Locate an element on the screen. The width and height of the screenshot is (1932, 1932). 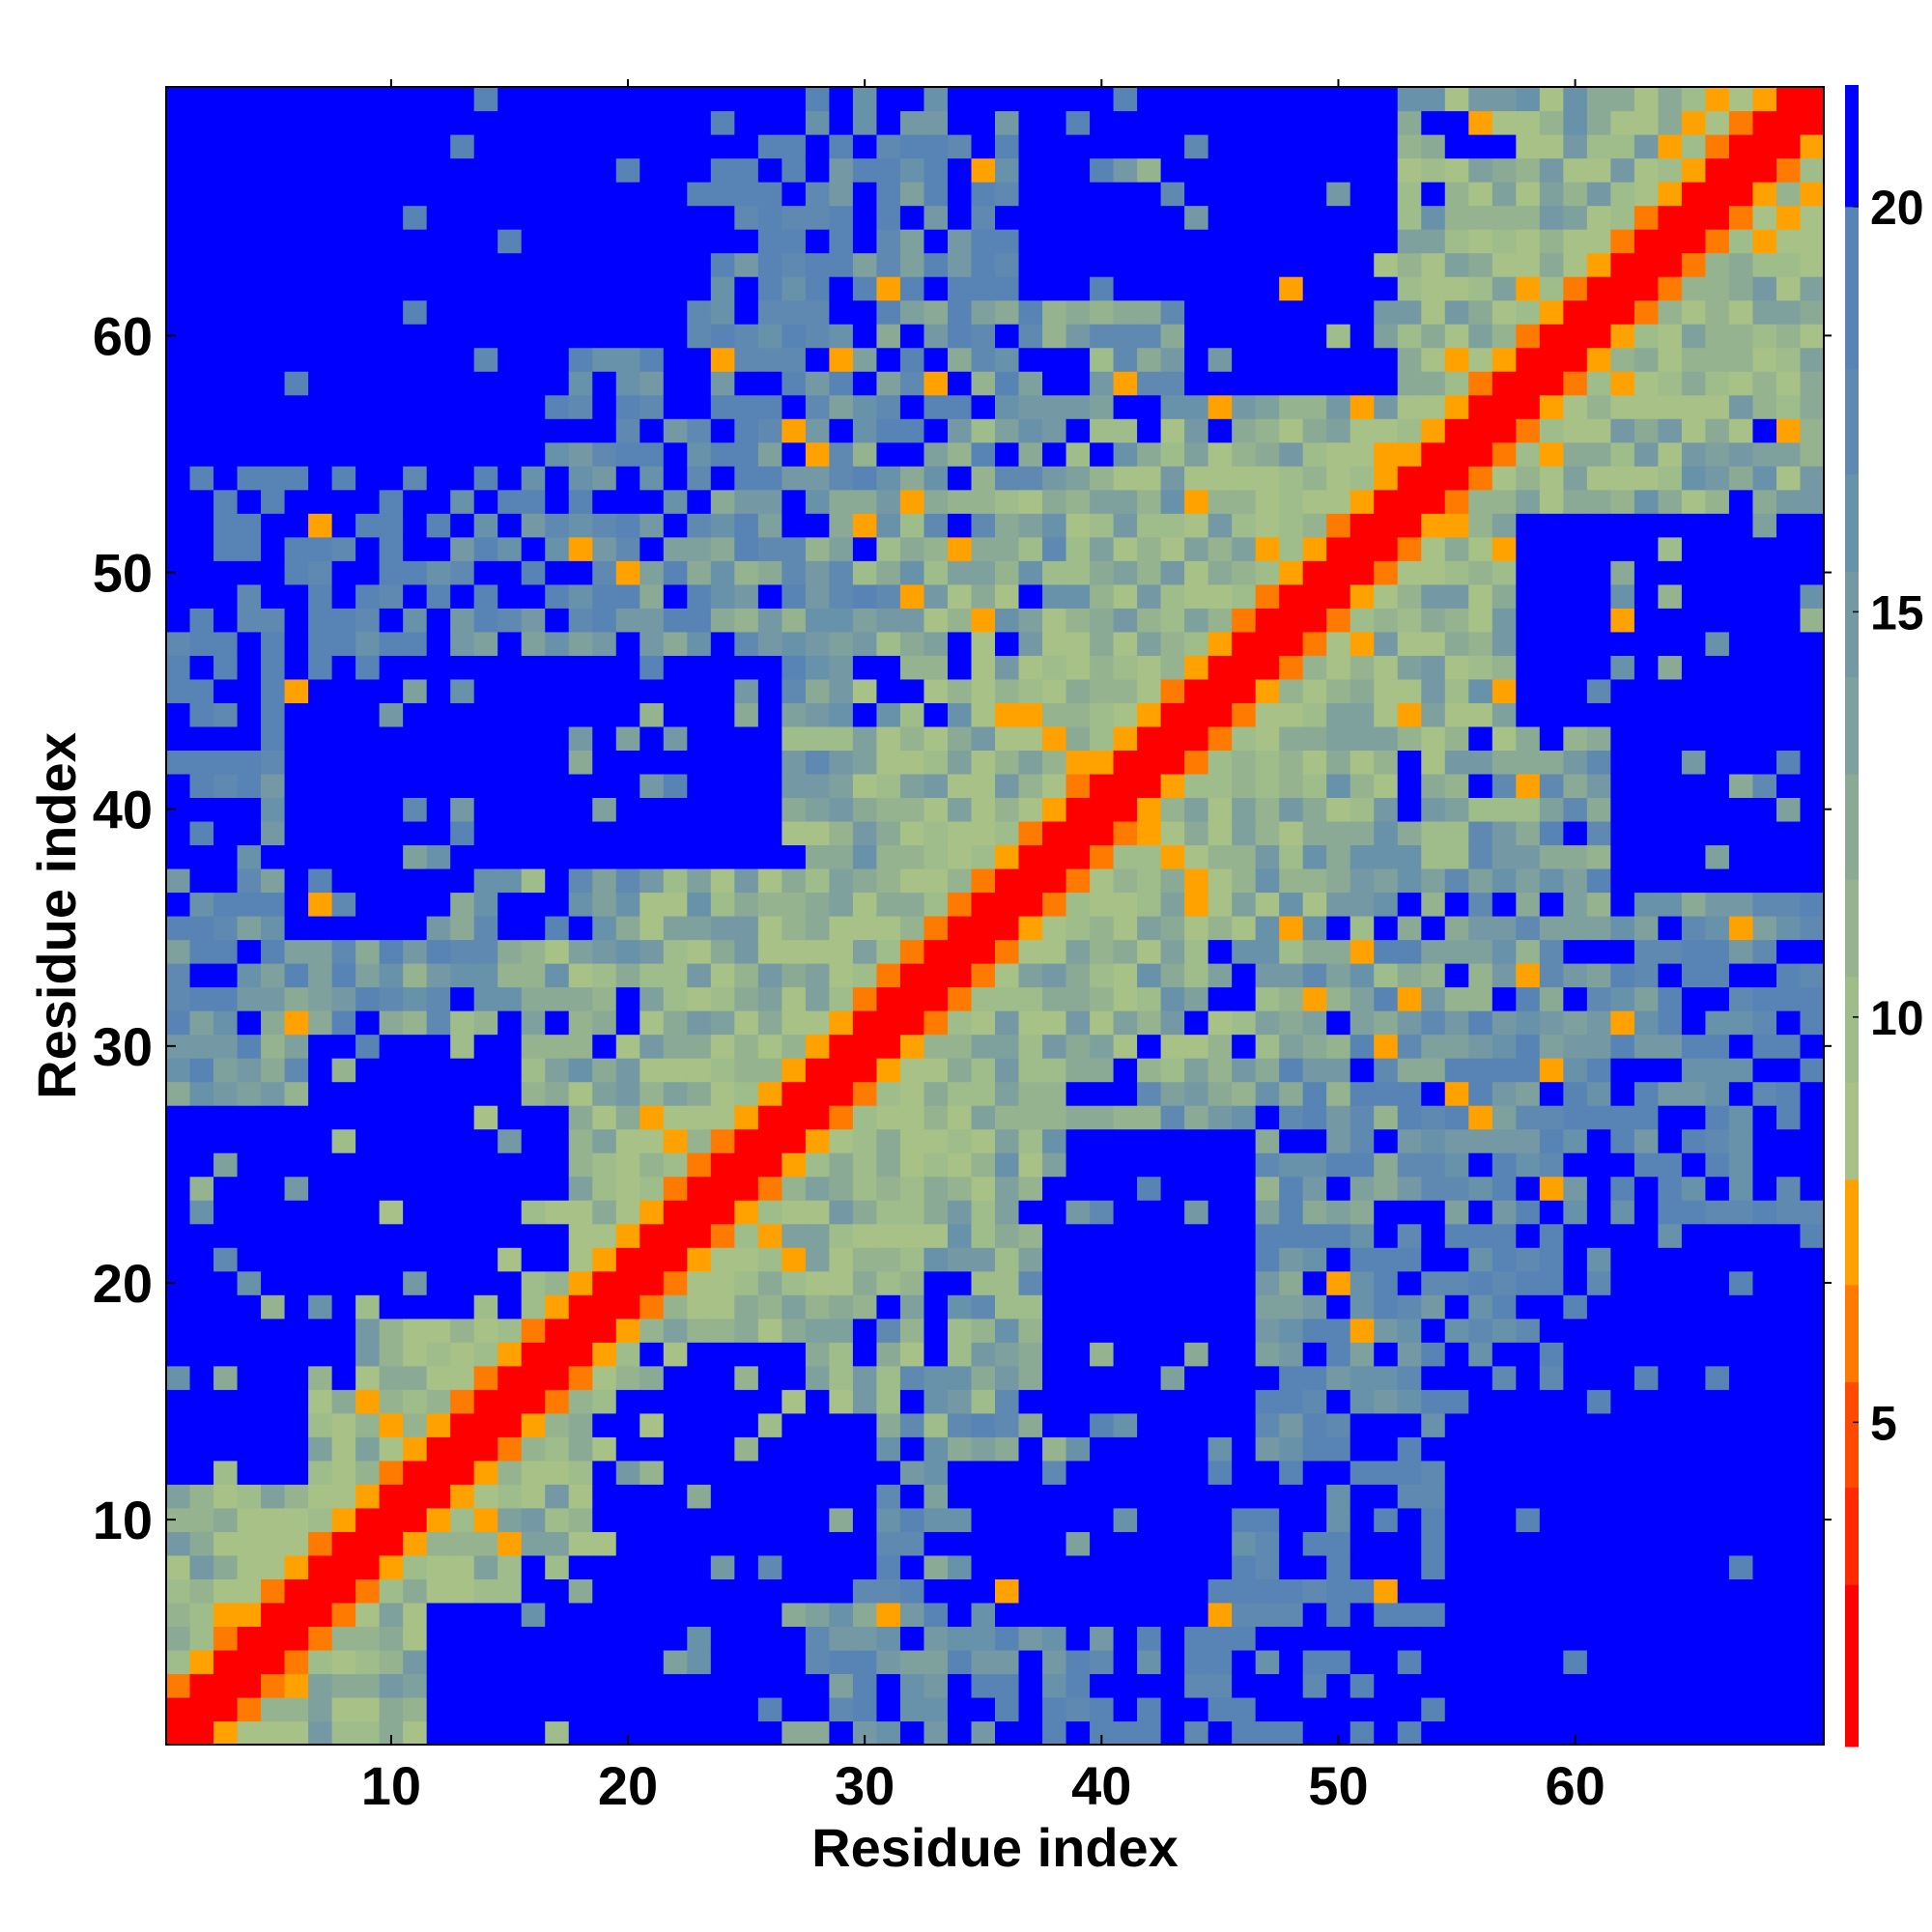
x-tick-label: 60 is located at coordinates (1575, 1785).